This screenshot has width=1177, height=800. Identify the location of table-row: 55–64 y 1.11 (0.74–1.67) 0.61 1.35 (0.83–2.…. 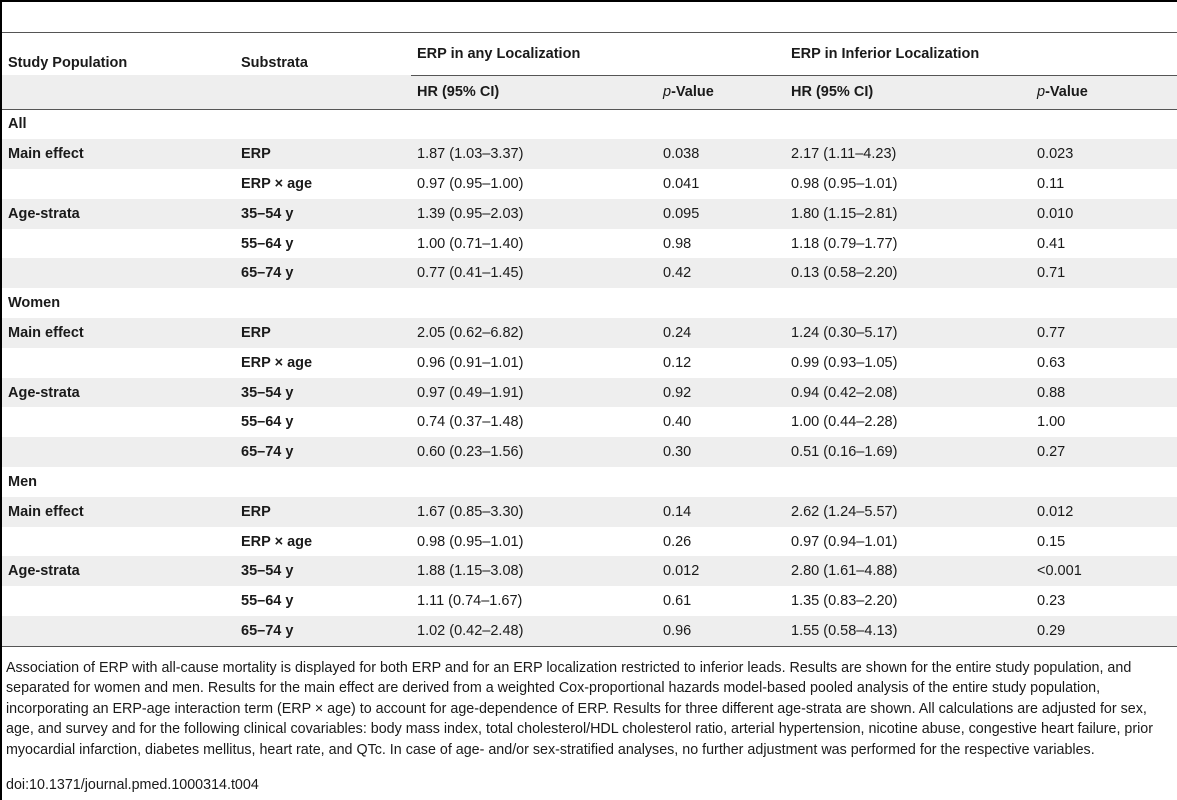
(589, 601).